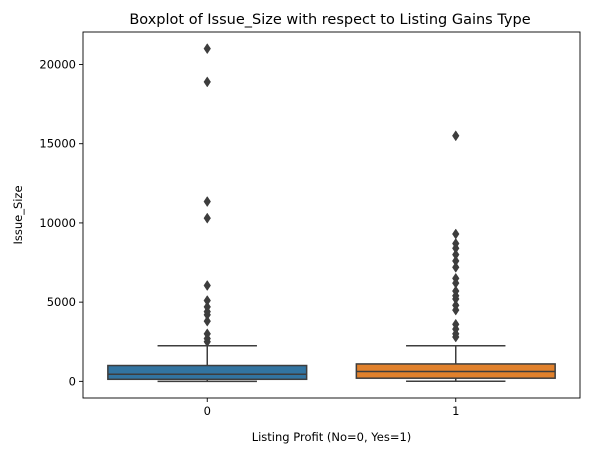 The width and height of the screenshot is (589, 455). What do you see at coordinates (455, 411) in the screenshot?
I see `x-tick-label: 1` at bounding box center [455, 411].